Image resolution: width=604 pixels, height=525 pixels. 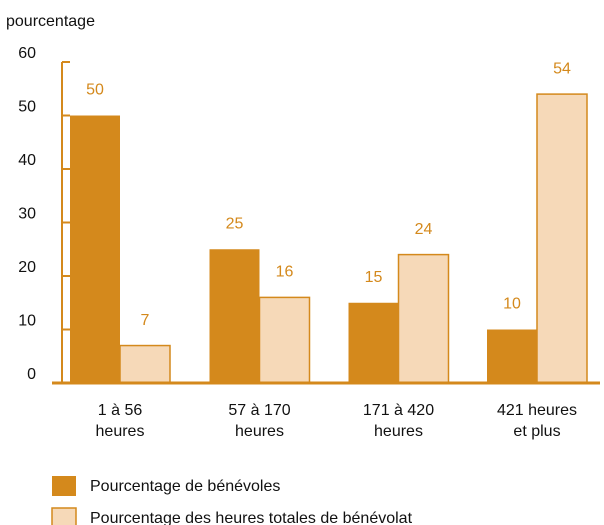 What do you see at coordinates (31, 374) in the screenshot?
I see `y-tick-label: 0` at bounding box center [31, 374].